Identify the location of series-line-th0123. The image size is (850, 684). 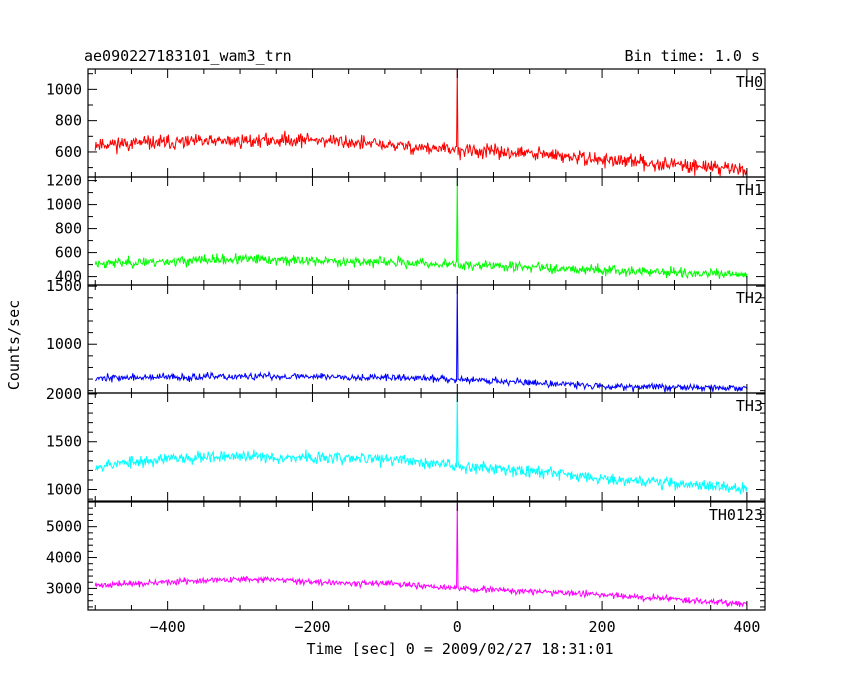
(421, 555).